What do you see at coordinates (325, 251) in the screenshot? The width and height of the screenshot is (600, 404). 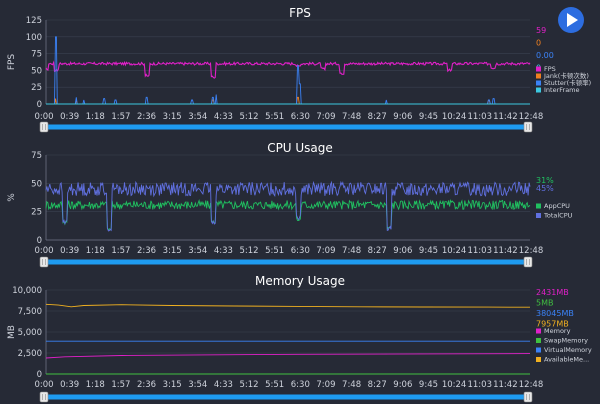 I see `cpu-x-tick-label: 7:09` at bounding box center [325, 251].